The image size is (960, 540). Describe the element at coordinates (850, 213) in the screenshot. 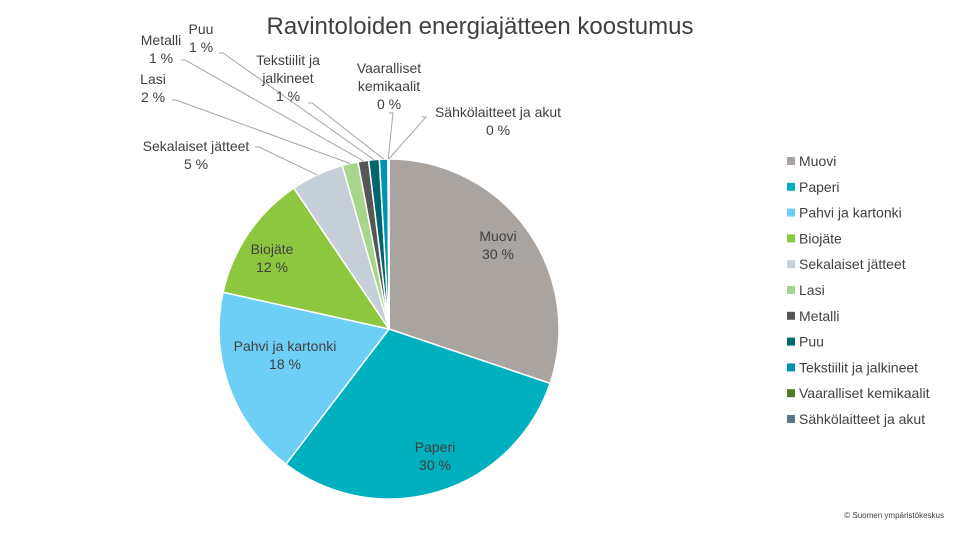

I see `legend-label-pahvi-ja-kartonki: Pahvi ja kartonki` at that location.